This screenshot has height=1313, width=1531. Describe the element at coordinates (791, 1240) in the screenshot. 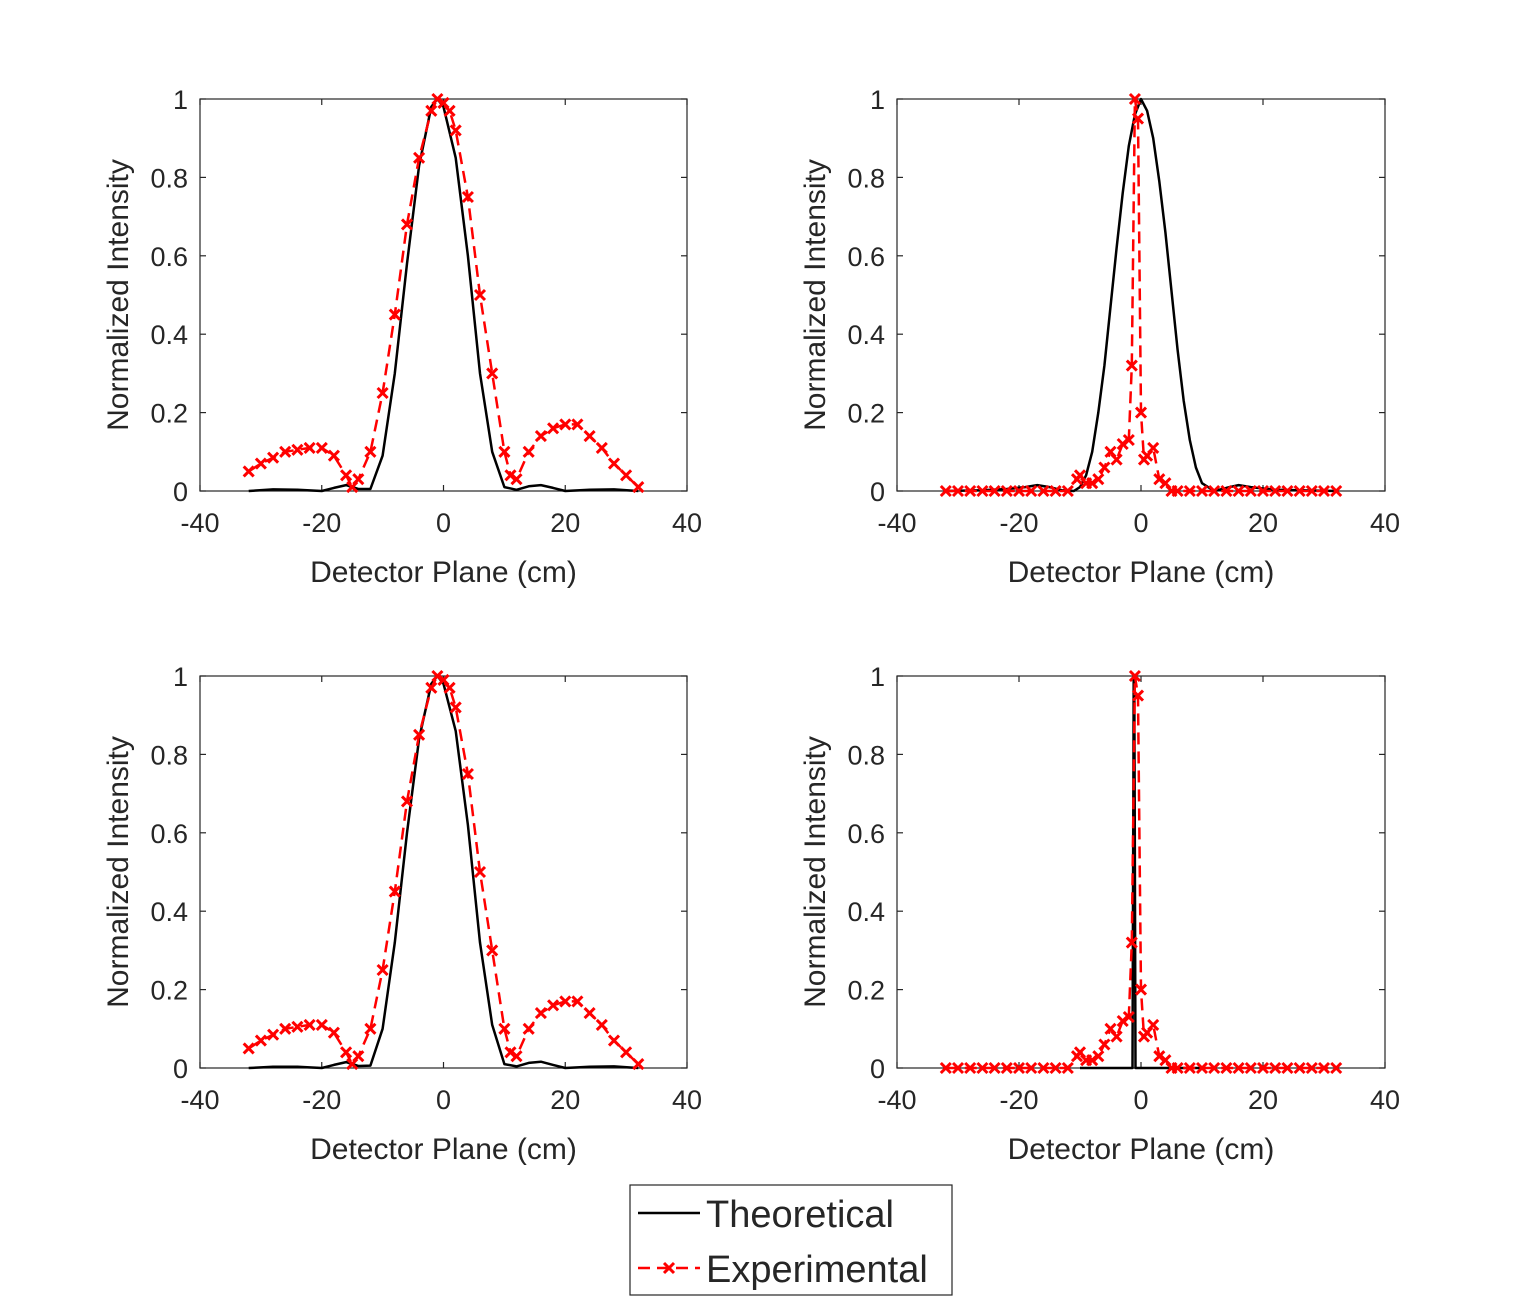

I see `legend: Theoretical Experimental` at that location.